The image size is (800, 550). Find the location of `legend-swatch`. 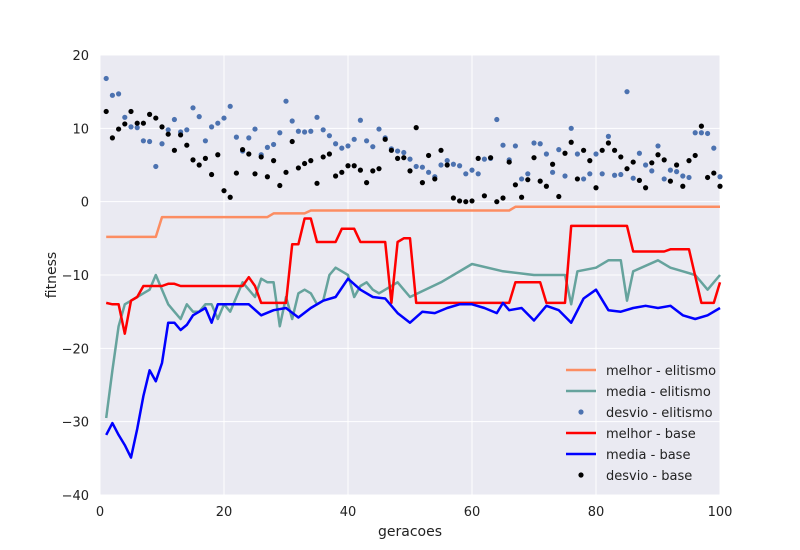

legend-swatch is located at coordinates (581, 412).